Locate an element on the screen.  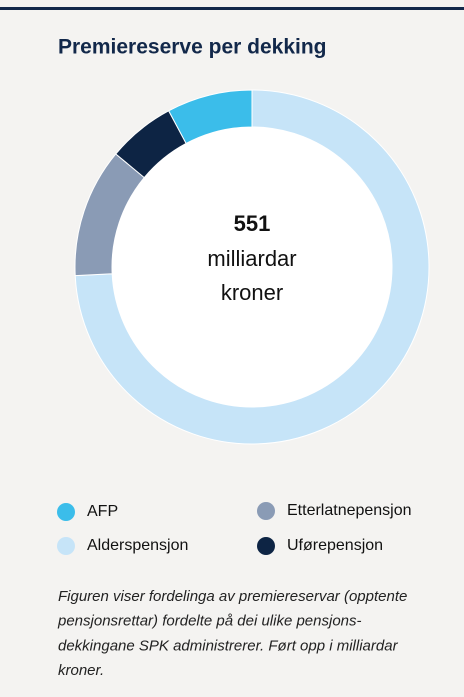
center-text: milliardar is located at coordinates (251, 258).